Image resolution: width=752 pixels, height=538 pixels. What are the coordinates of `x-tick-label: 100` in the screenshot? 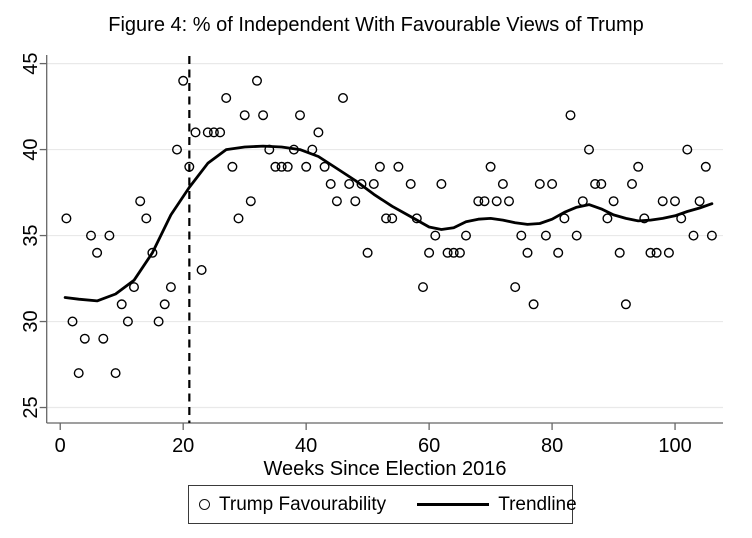 It's located at (674, 446).